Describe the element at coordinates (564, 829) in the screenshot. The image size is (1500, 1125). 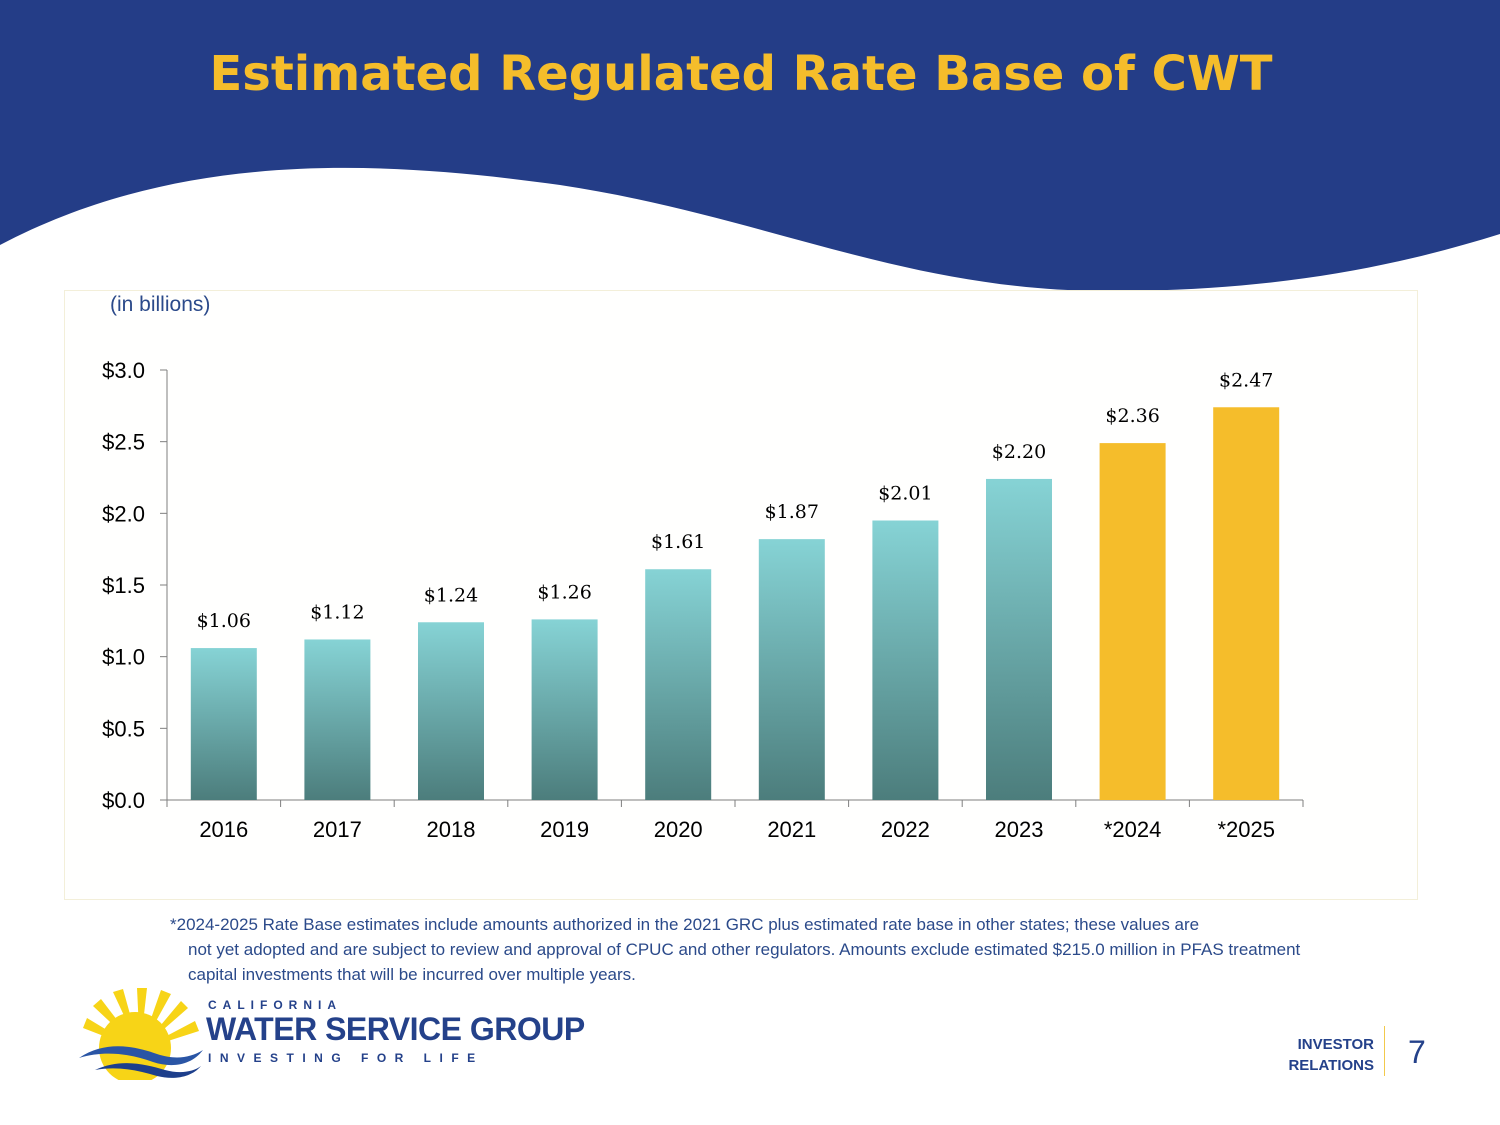
I see `x-tick-label: 2019` at that location.